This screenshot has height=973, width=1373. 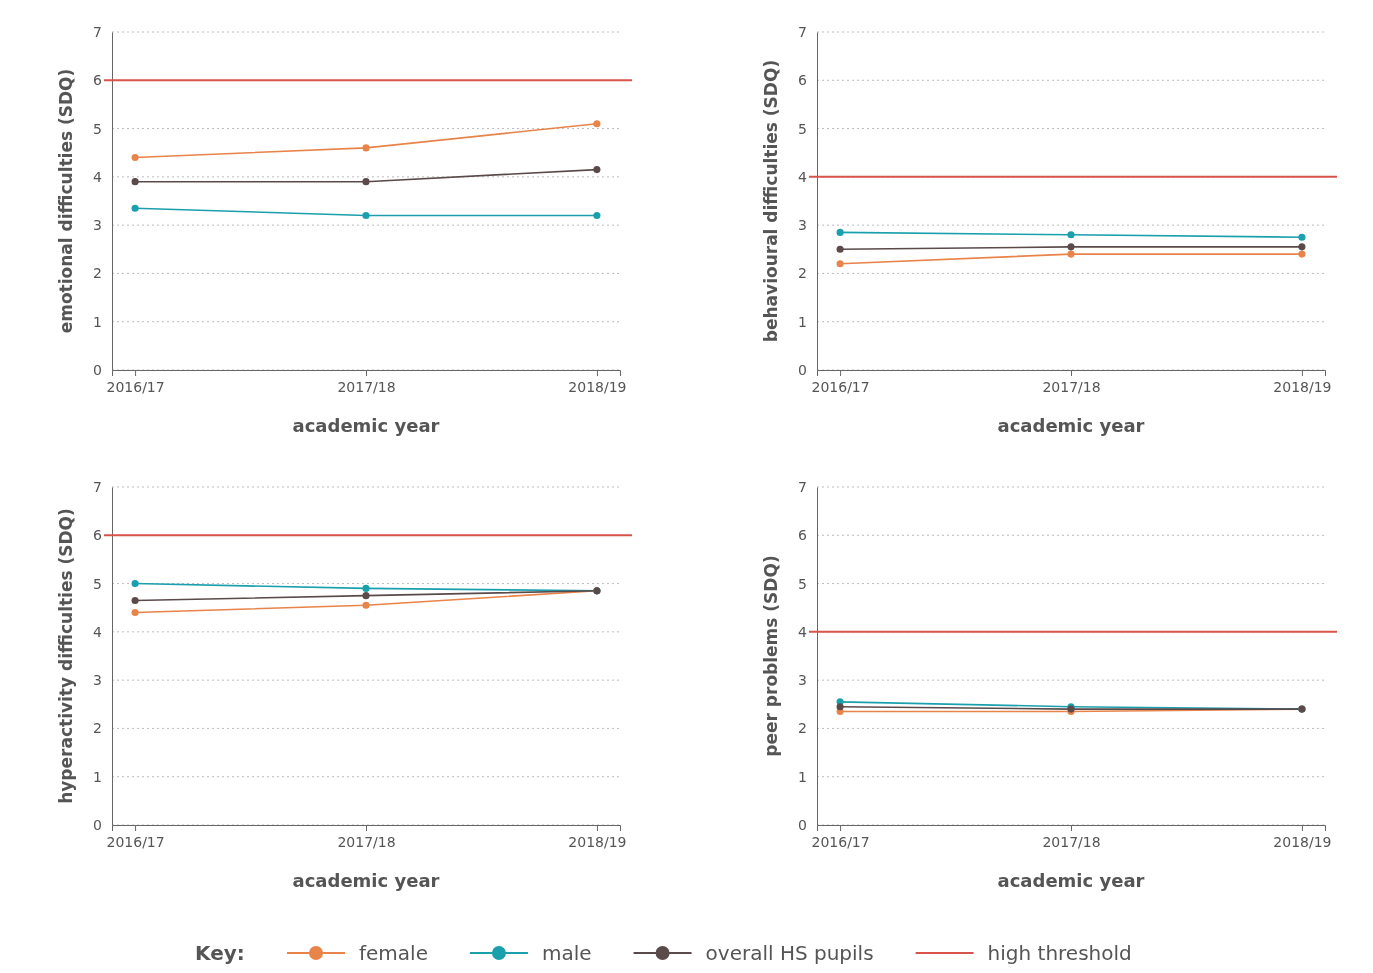 What do you see at coordinates (771, 656) in the screenshot?
I see `y-axis-title: peer problems (SDQ)` at bounding box center [771, 656].